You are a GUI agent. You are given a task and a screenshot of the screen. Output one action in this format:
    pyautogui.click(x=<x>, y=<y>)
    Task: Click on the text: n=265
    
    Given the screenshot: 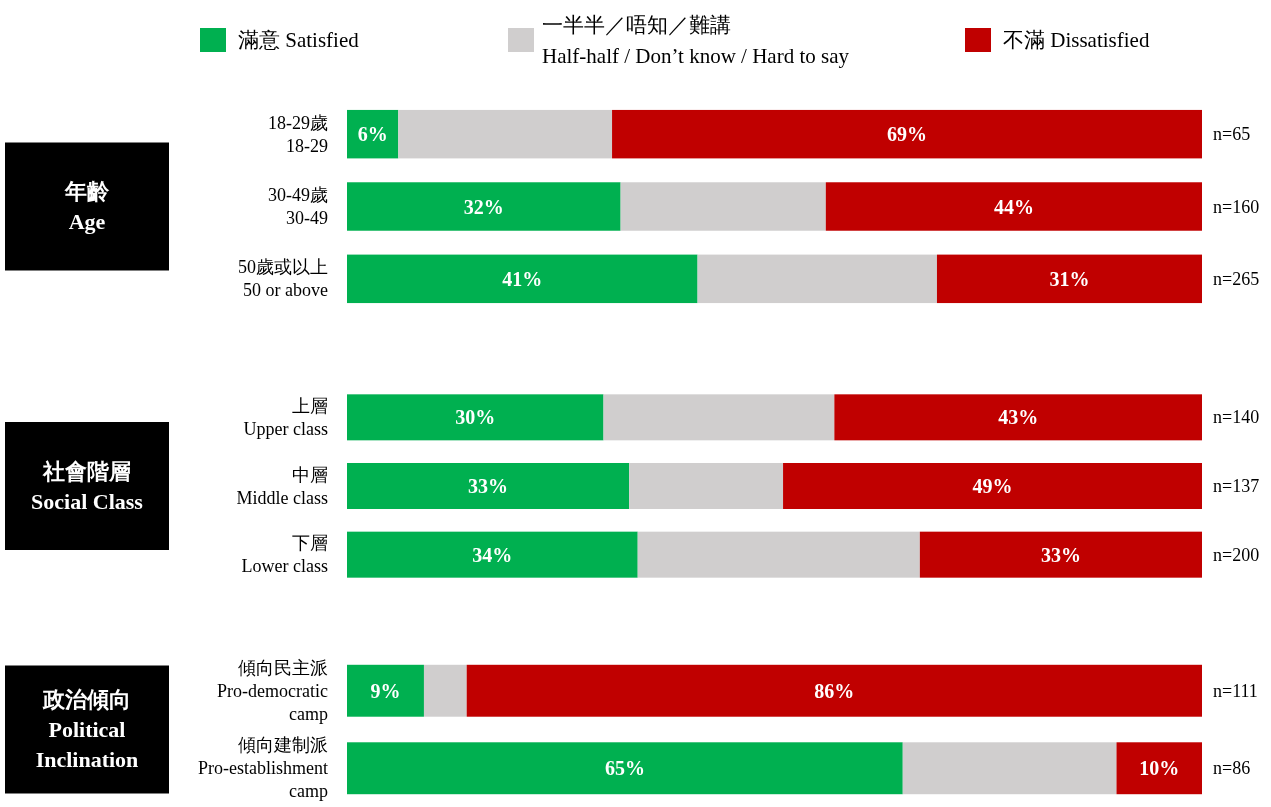 What is the action you would take?
    pyautogui.click(x=1236, y=278)
    